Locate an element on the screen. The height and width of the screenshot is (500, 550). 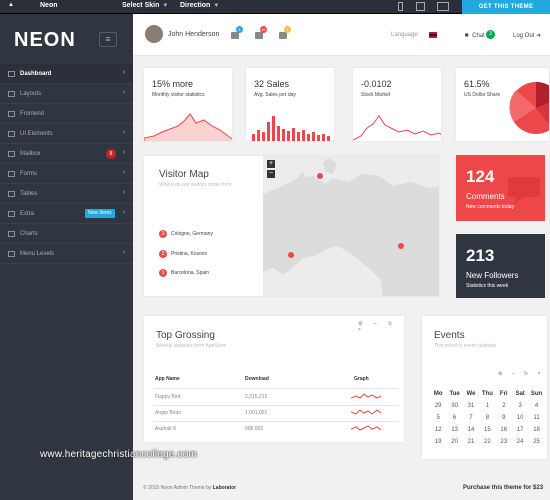
skin-icon: ▲ is located at coordinates (11, 5).